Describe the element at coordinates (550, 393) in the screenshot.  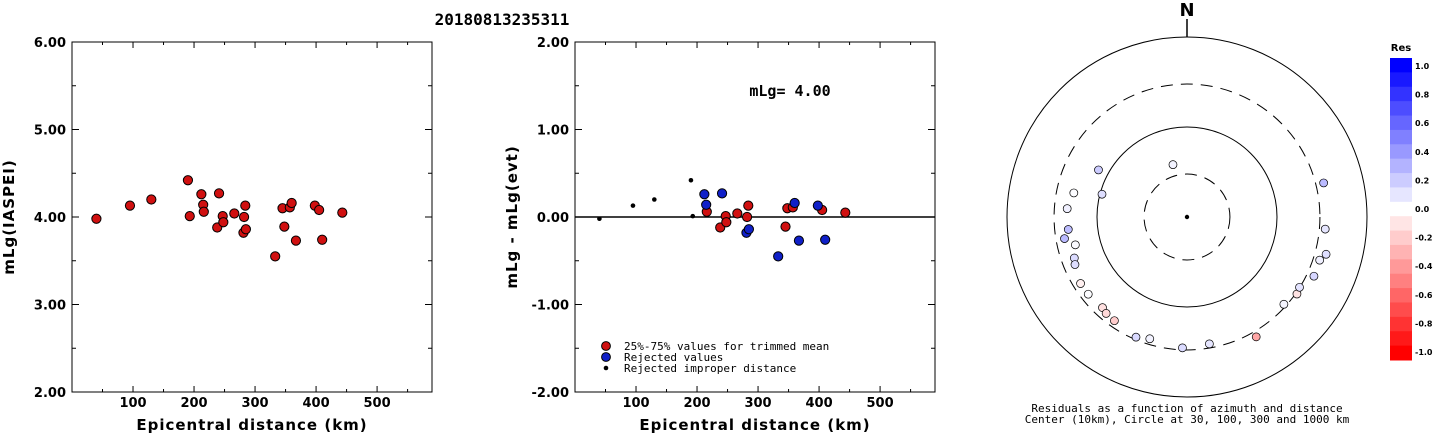
I see `y-tick-label: -2.00` at that location.